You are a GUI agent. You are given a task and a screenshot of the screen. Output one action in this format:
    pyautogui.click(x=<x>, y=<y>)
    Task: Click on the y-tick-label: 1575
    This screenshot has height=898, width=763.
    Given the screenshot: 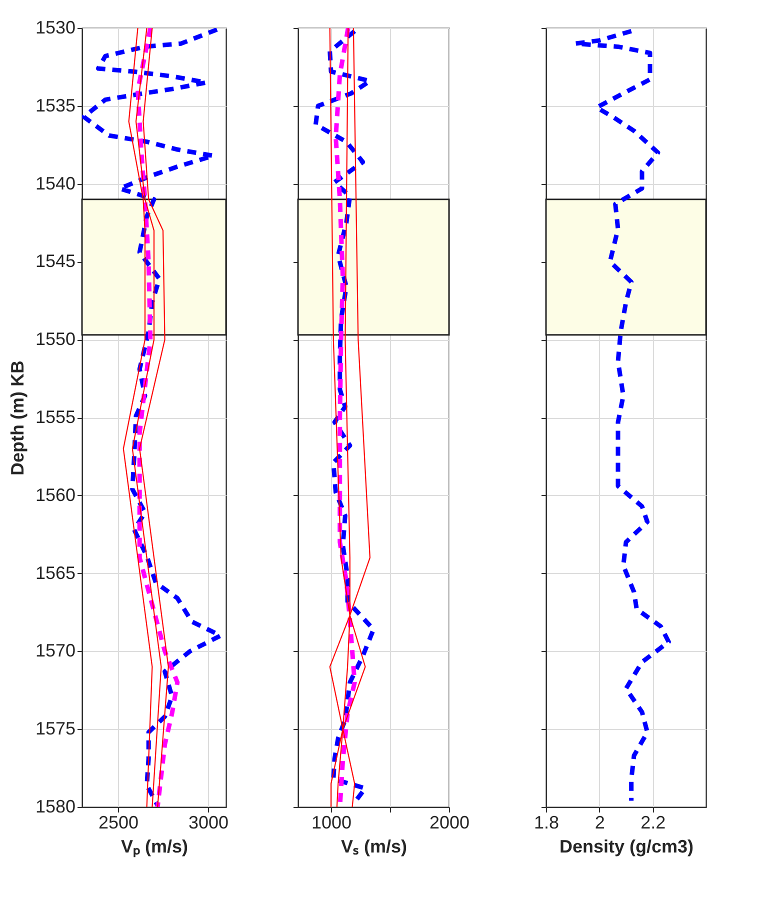 What is the action you would take?
    pyautogui.click(x=55, y=728)
    